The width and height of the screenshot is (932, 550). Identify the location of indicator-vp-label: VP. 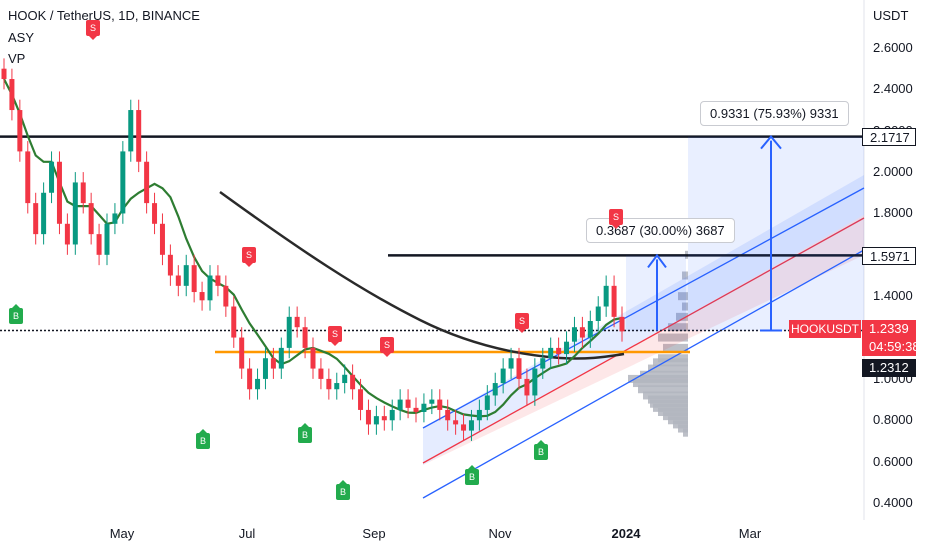
(17, 58).